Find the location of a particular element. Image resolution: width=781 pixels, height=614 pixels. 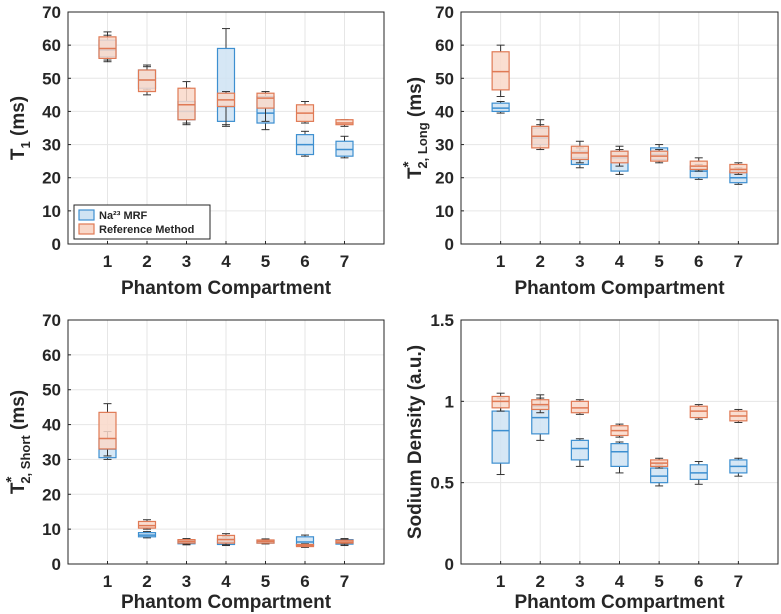

y-tick-label: 1.5 is located at coordinates (442, 320).